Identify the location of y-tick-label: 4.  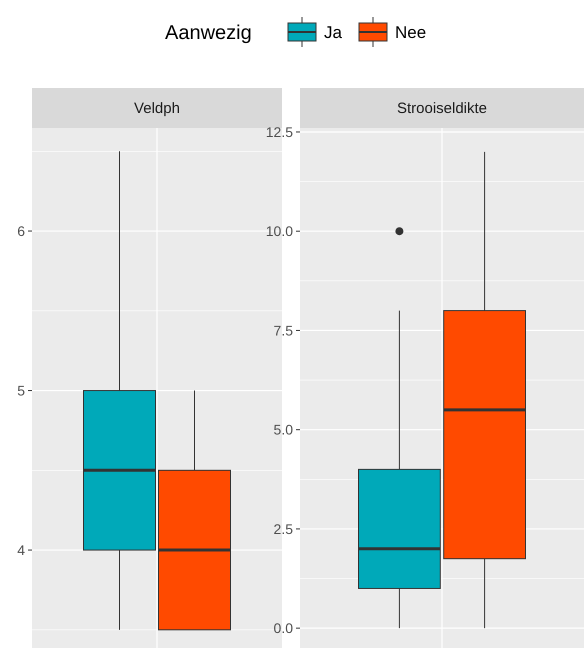
(21, 550).